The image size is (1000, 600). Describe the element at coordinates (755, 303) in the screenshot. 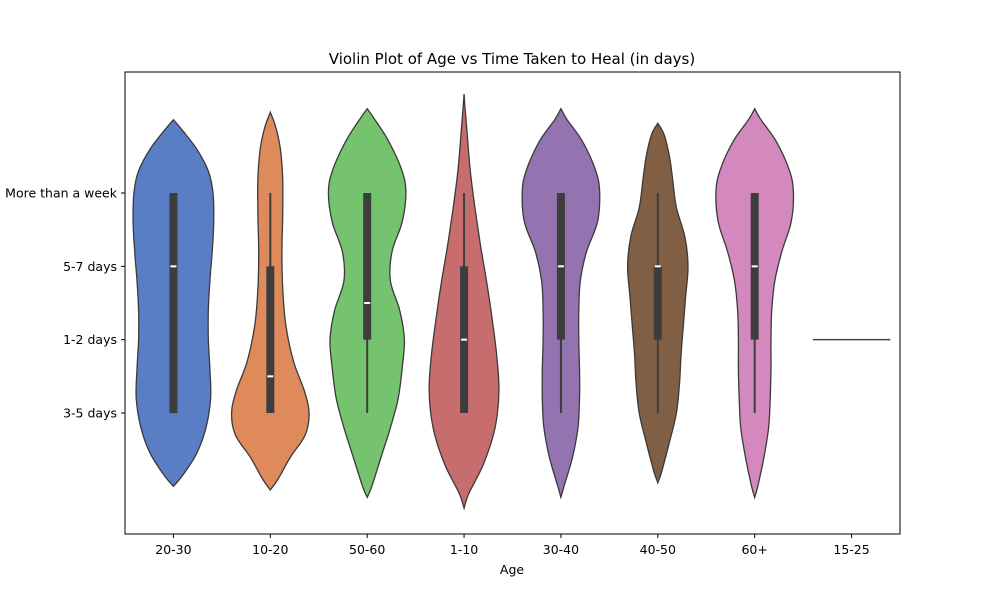

I see `violin-60-` at that location.